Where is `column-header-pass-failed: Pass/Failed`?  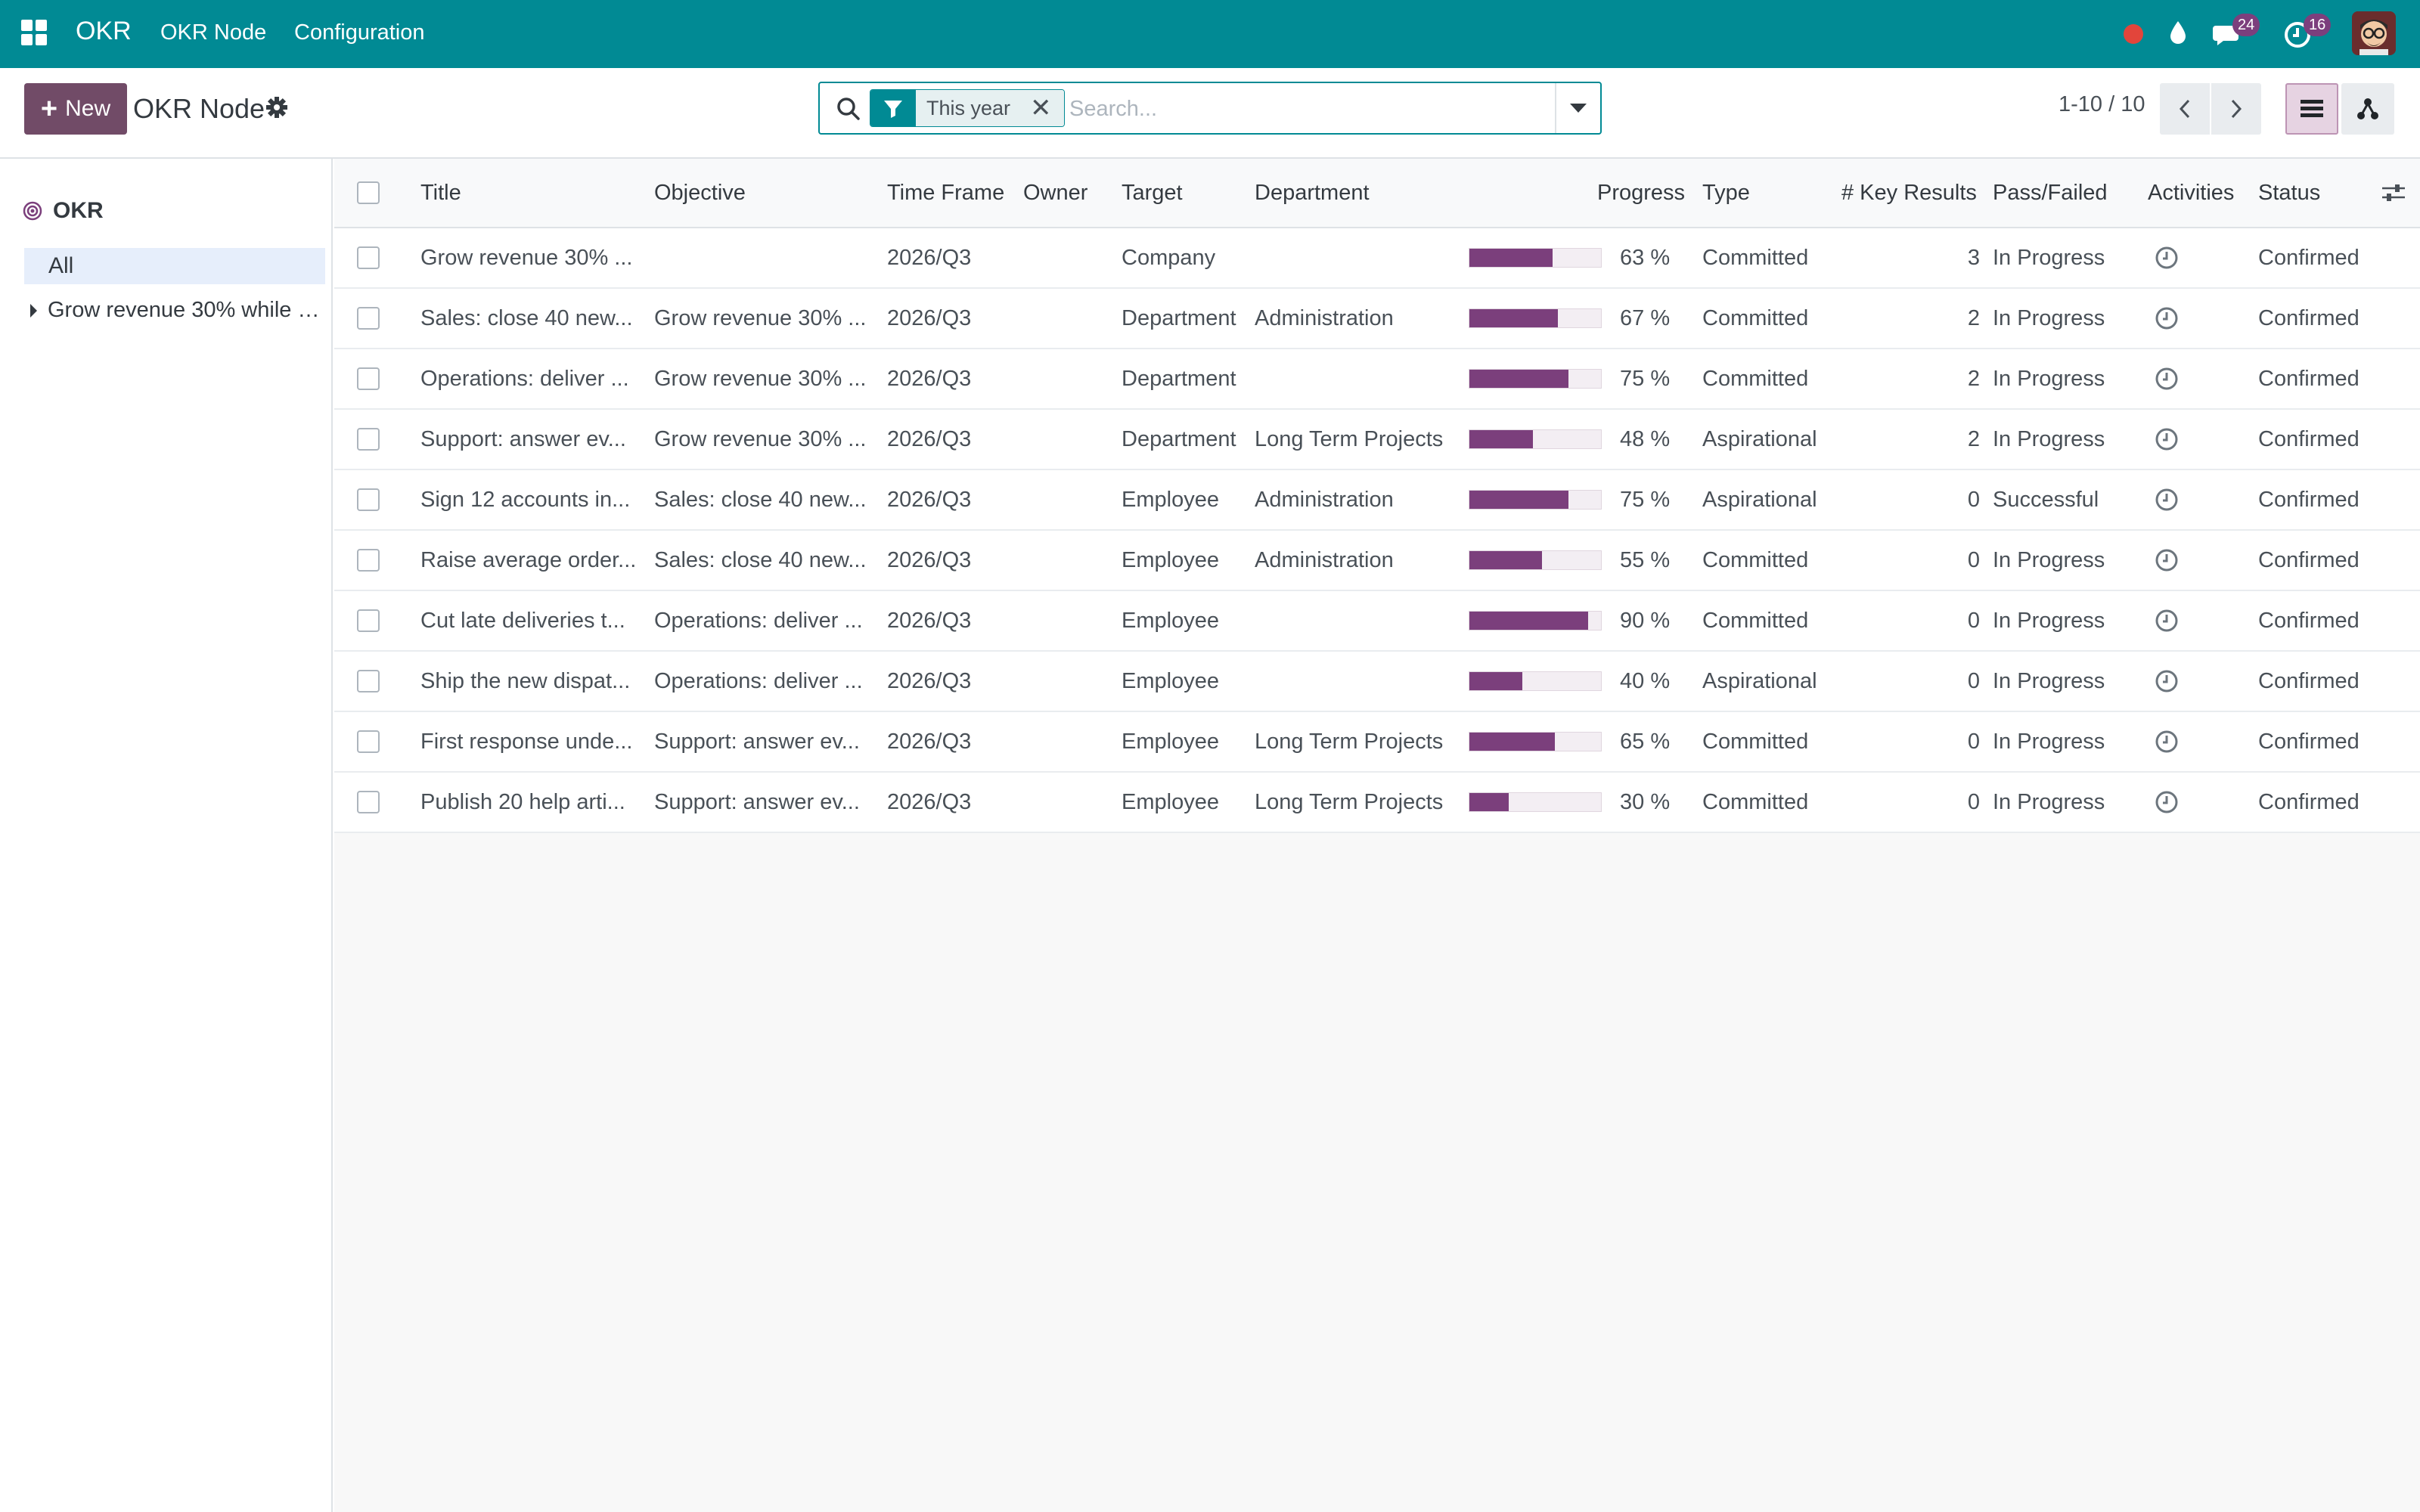
column-header-pass-failed: Pass/Failed is located at coordinates (2050, 193).